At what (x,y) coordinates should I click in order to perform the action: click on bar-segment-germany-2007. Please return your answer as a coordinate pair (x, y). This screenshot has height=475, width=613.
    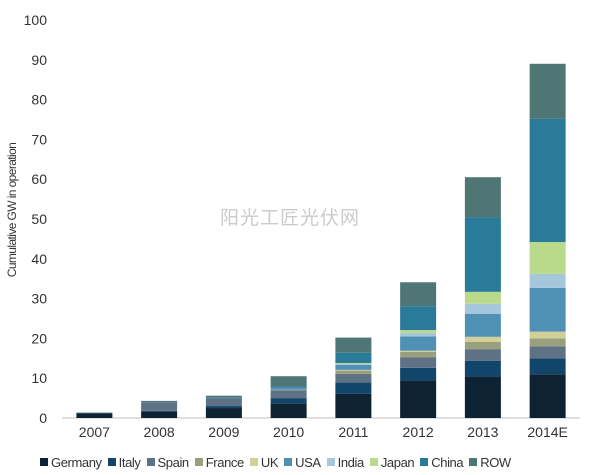
    Looking at the image, I should click on (94, 415).